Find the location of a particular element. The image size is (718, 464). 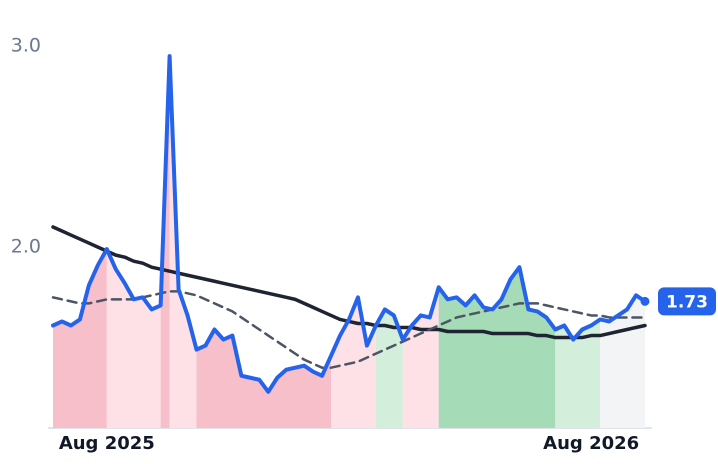

value-label: 1.73 is located at coordinates (687, 302).